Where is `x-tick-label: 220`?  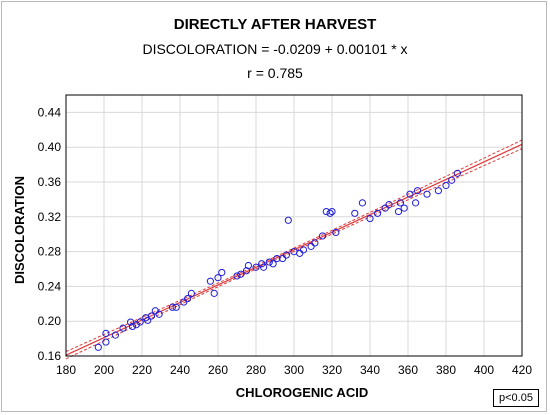
x-tick-label: 220 is located at coordinates (142, 370).